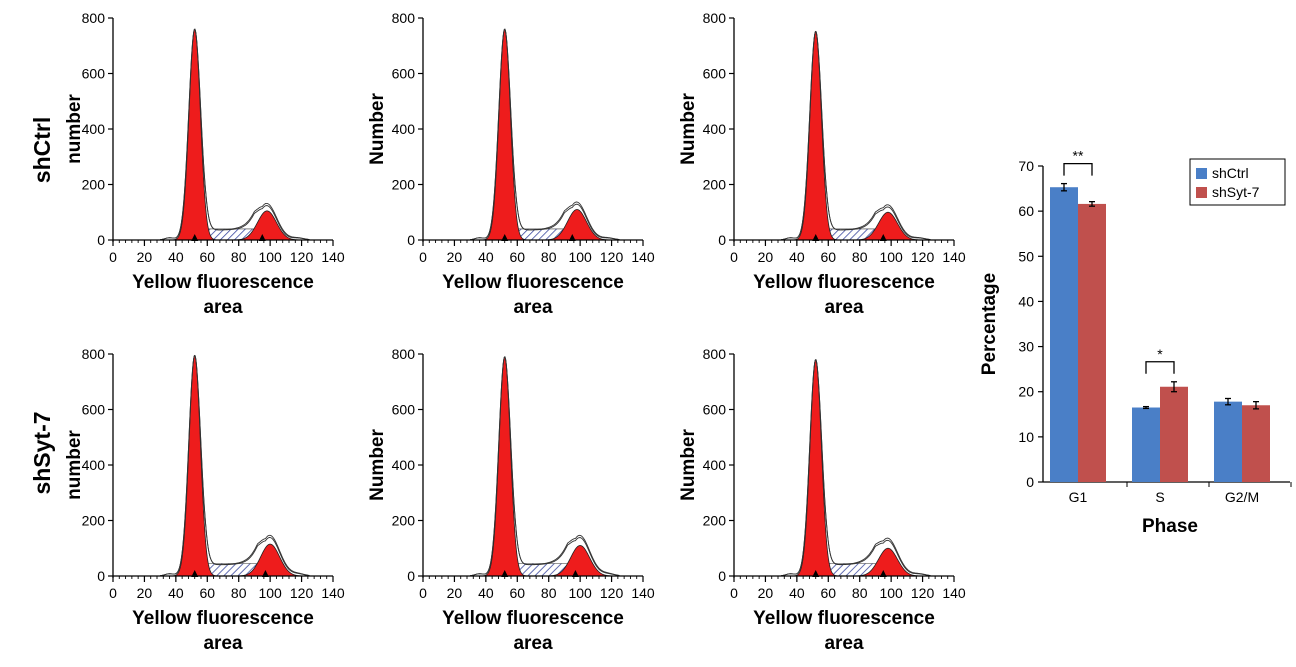 The height and width of the screenshot is (667, 1296). I want to click on legend-label-shSyt-7: shSyt-7, so click(1236, 192).